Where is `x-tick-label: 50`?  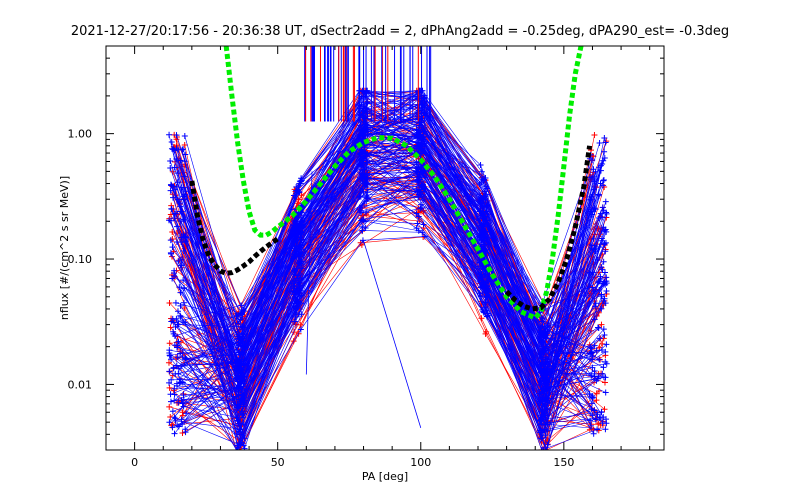
x-tick-label: 50 is located at coordinates (278, 462).